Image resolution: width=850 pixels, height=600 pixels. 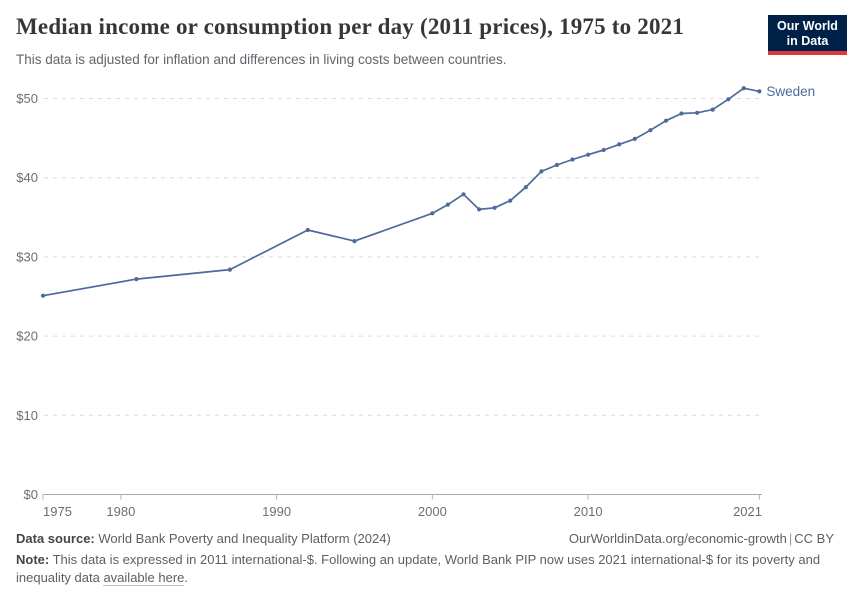 What do you see at coordinates (27, 256) in the screenshot?
I see `y-axis-tick-label: $30` at bounding box center [27, 256].